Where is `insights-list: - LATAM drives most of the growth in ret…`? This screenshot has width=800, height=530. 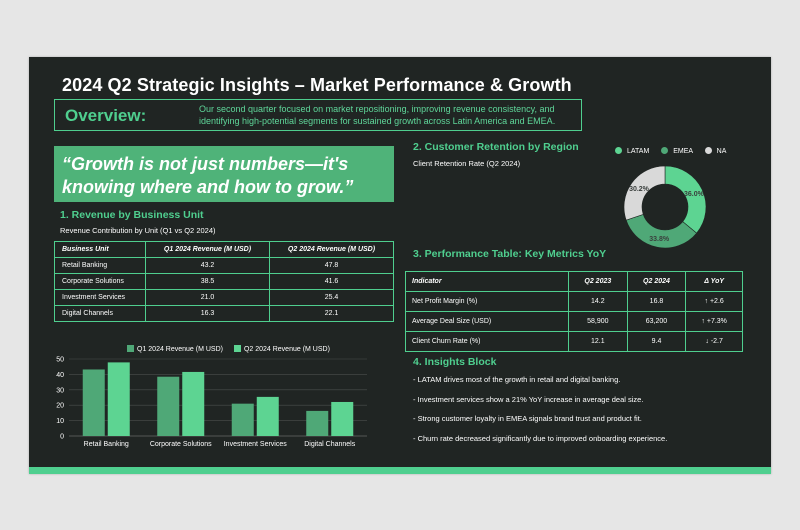 insights-list: - LATAM drives most of the growth in ret… is located at coordinates (578, 414).